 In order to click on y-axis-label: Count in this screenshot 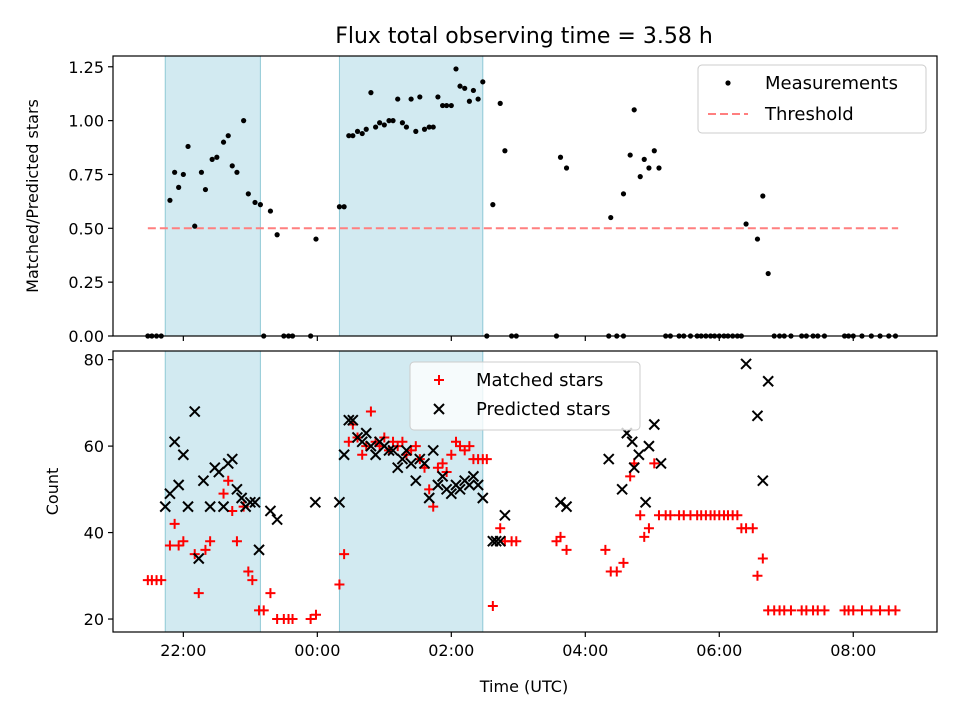, I will do `click(52, 492)`.